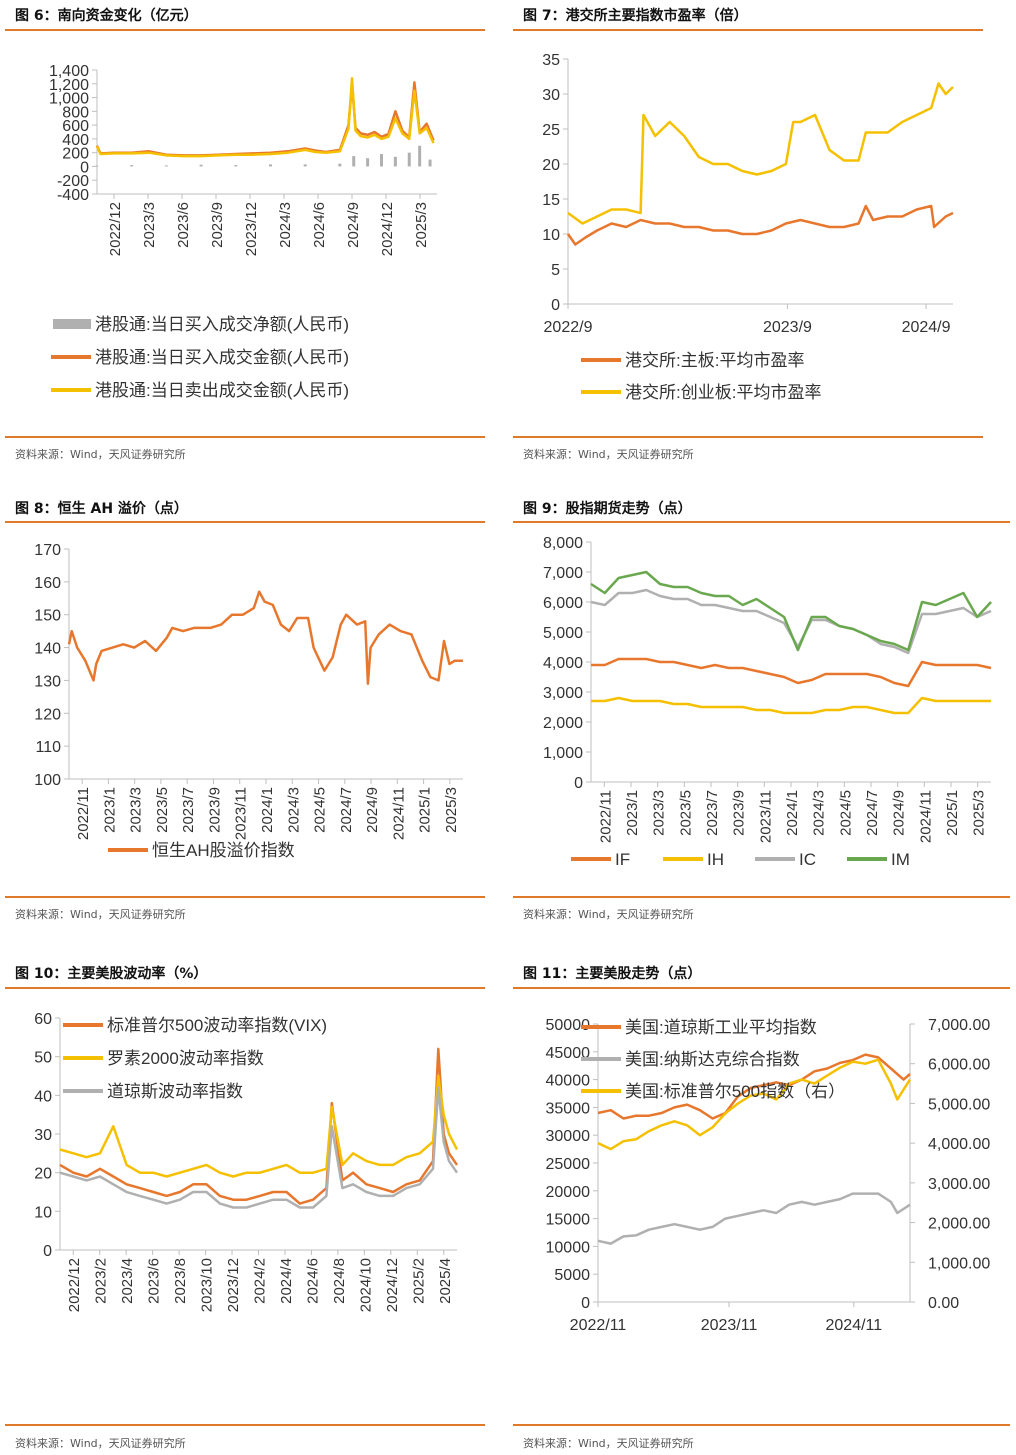 The width and height of the screenshot is (1016, 1455). What do you see at coordinates (69, 99) in the screenshot?
I see `fig6-y-tick-label: 1,000` at bounding box center [69, 99].